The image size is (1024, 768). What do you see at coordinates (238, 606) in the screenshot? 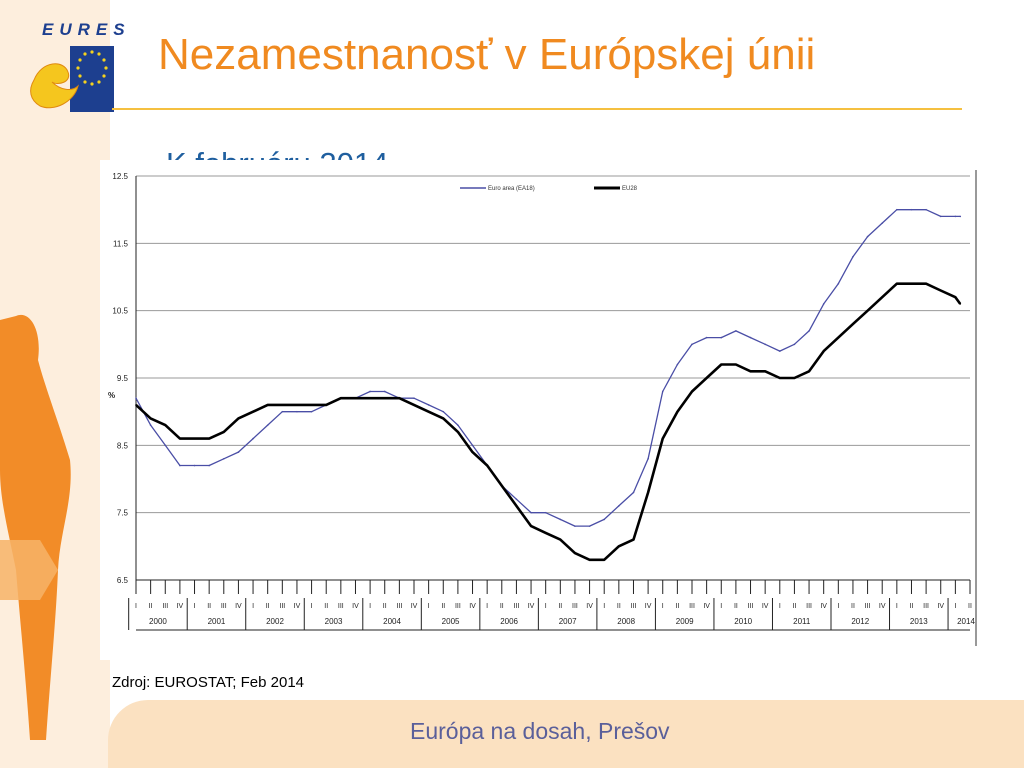
I see `quarter-label-7: IV` at bounding box center [238, 606].